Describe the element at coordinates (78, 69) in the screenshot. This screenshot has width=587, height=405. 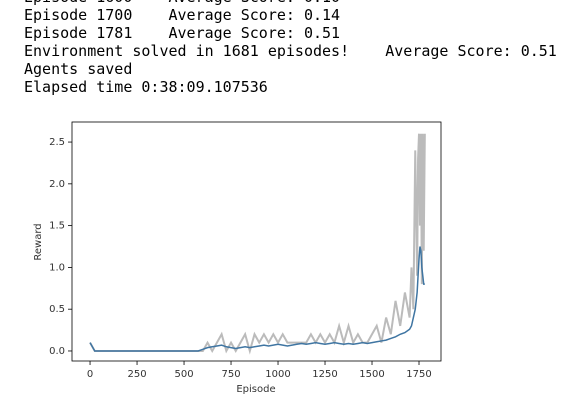
I see `output-line: Agents saved` at that location.